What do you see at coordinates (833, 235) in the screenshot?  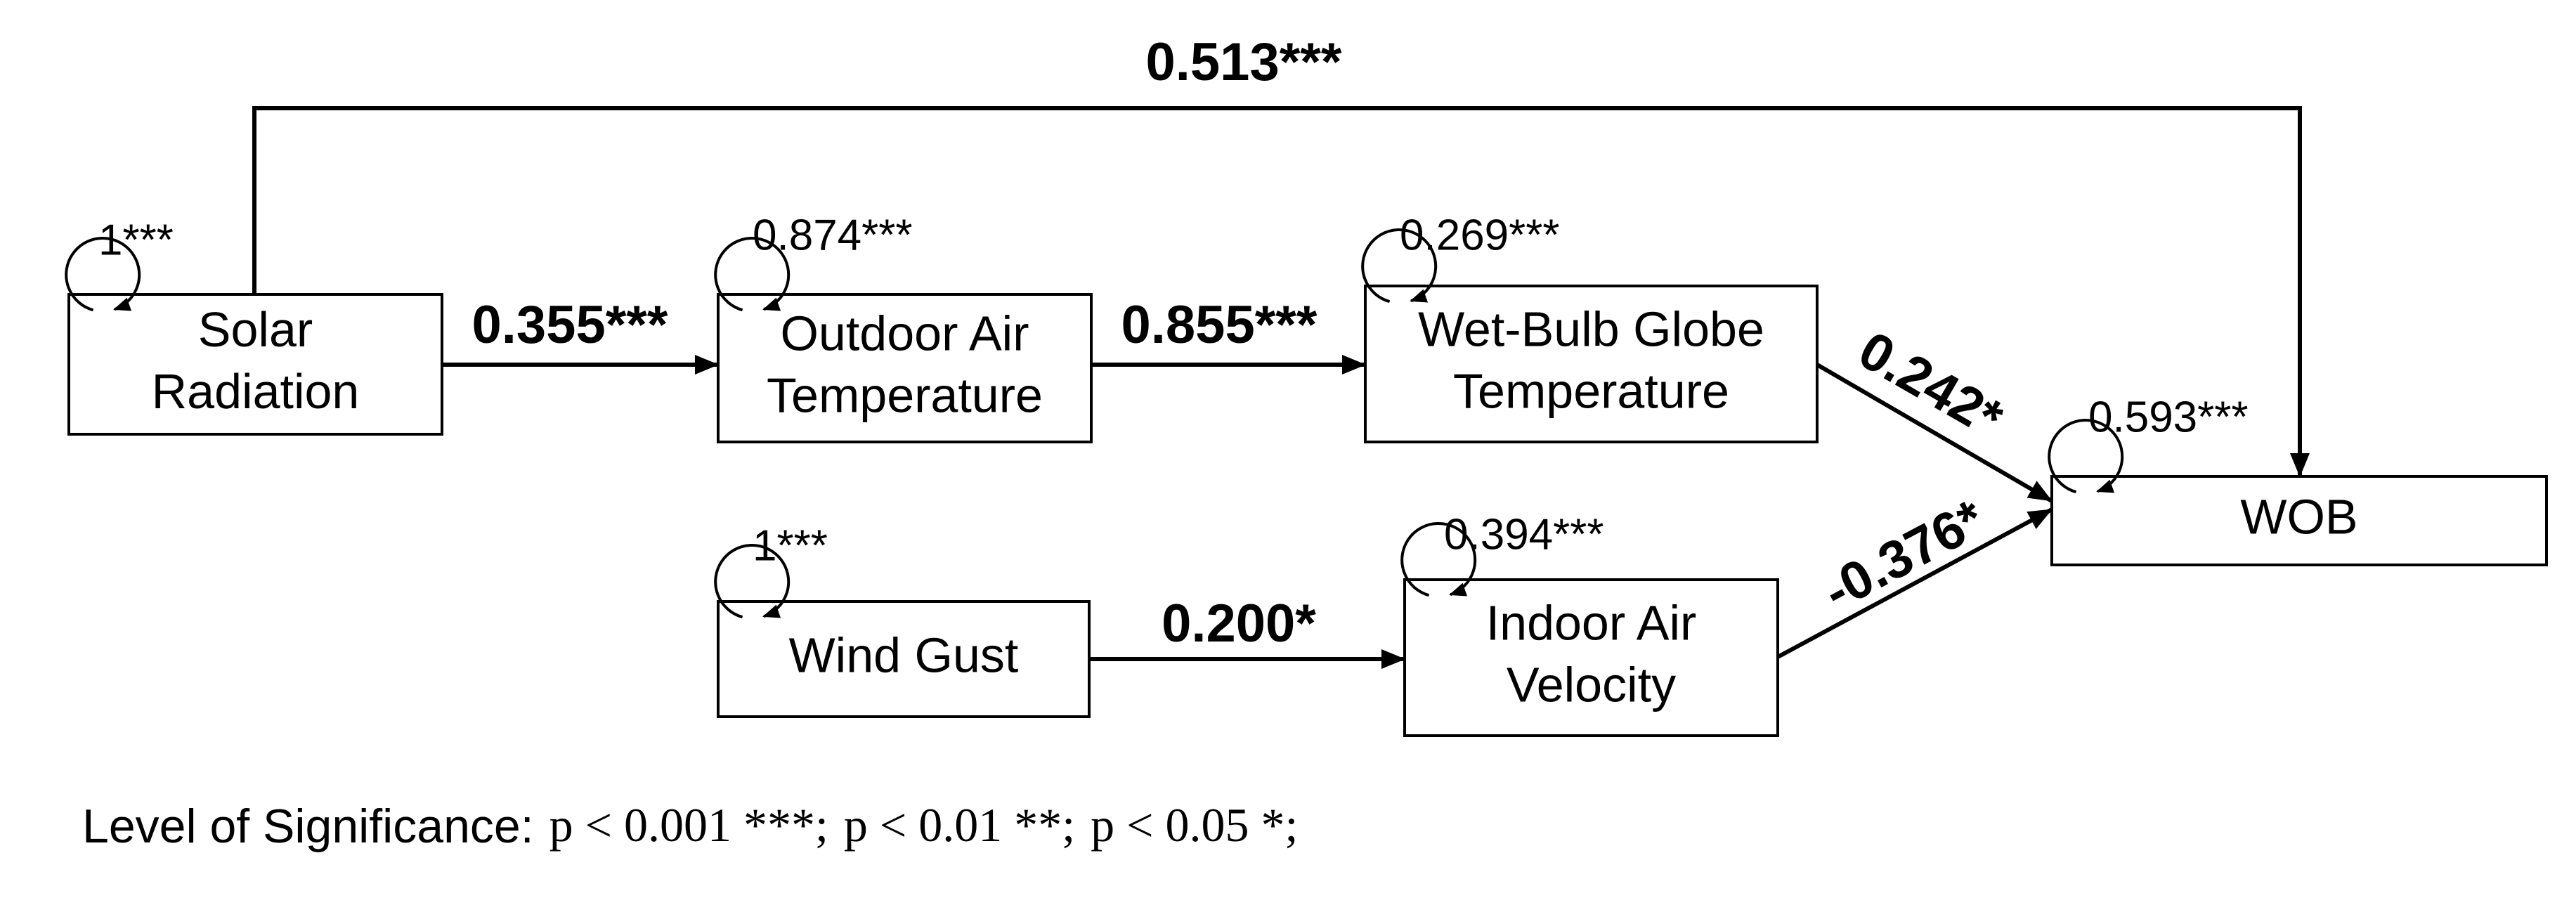 I see `residual-variance: 0.874***` at bounding box center [833, 235].